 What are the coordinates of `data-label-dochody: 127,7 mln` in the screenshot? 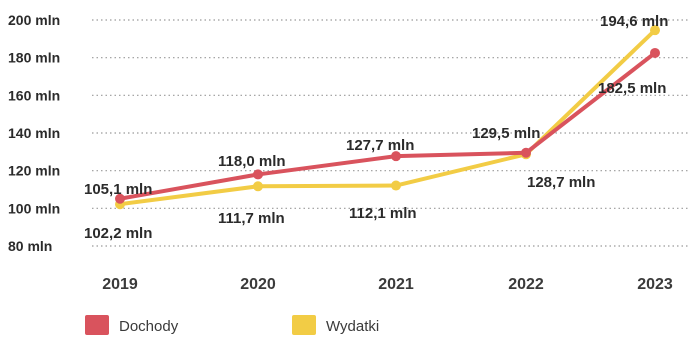 It's located at (380, 145).